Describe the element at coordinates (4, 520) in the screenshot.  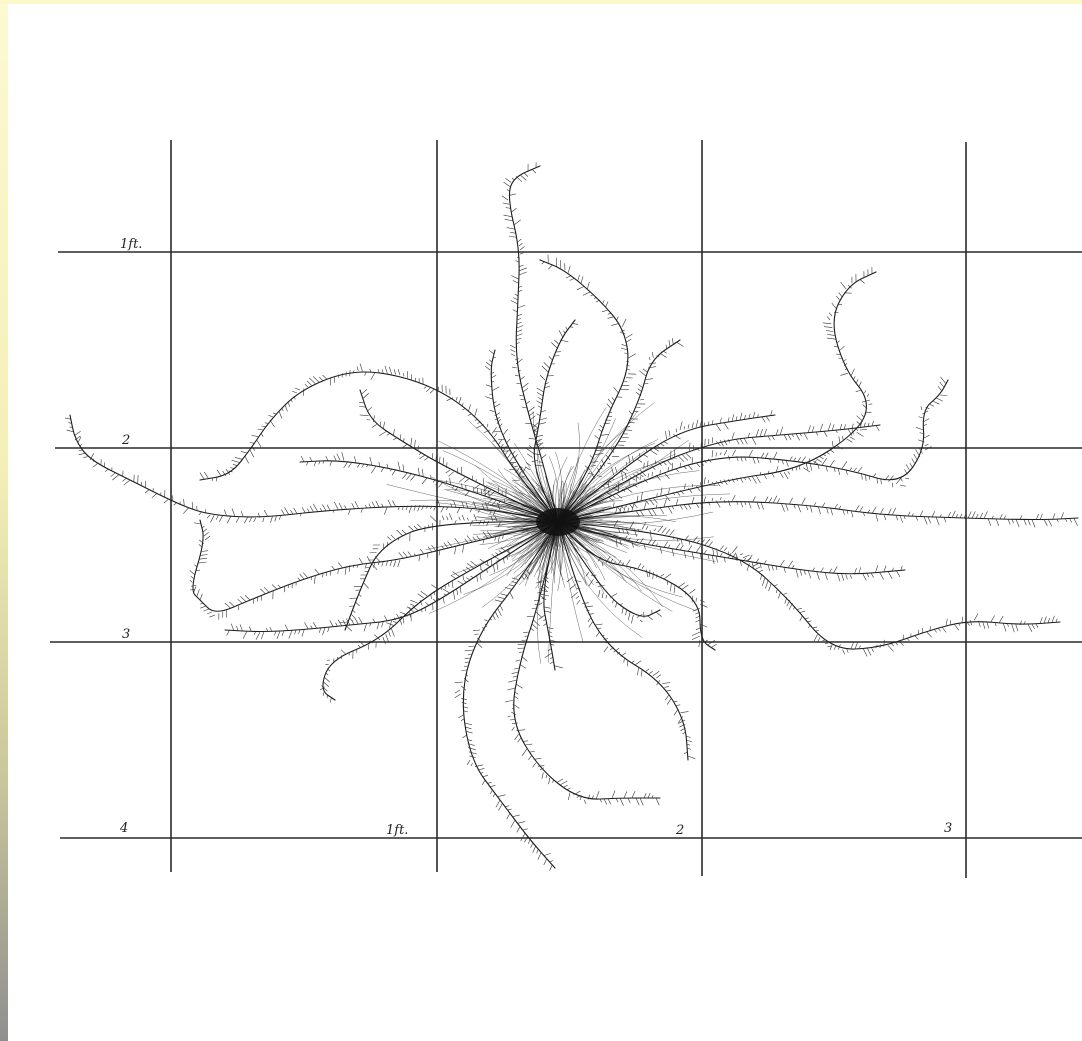
I see `left-edge-strip` at that location.